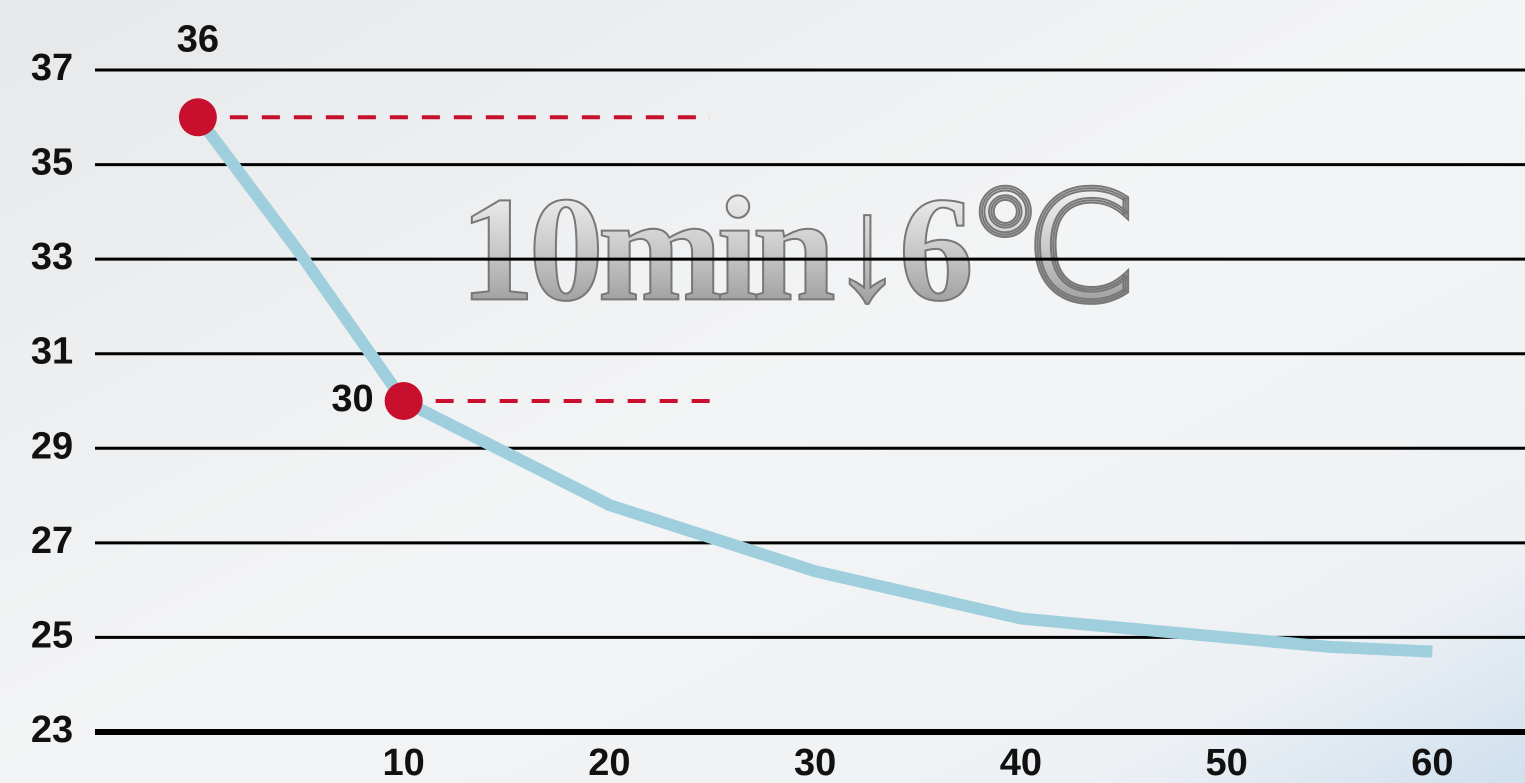 The width and height of the screenshot is (1525, 783). Describe the element at coordinates (52, 730) in the screenshot. I see `y-tick-label: 23` at that location.